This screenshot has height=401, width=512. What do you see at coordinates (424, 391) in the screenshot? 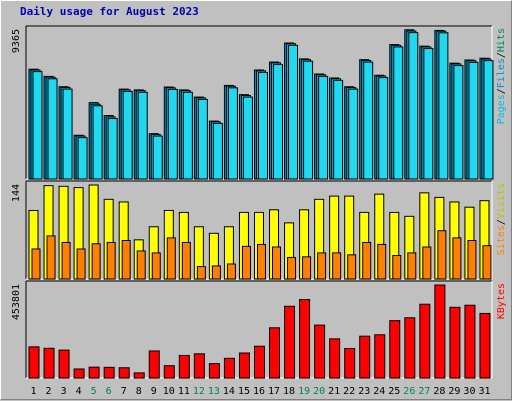
I see `x-tick-day-27: 27` at bounding box center [424, 391].